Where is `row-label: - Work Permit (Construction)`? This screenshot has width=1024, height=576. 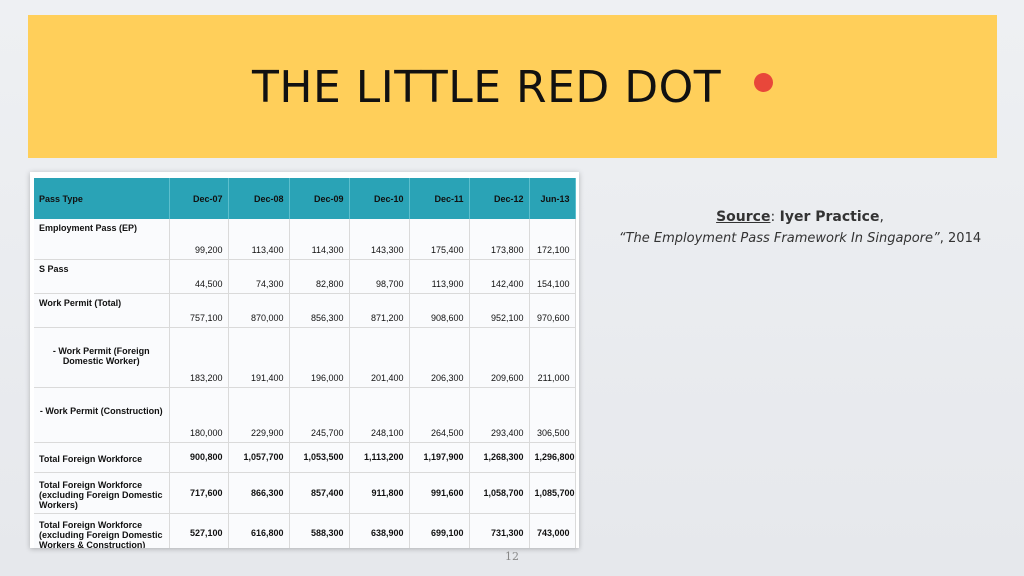
row-label: - Work Permit (Construction) is located at coordinates (102, 415).